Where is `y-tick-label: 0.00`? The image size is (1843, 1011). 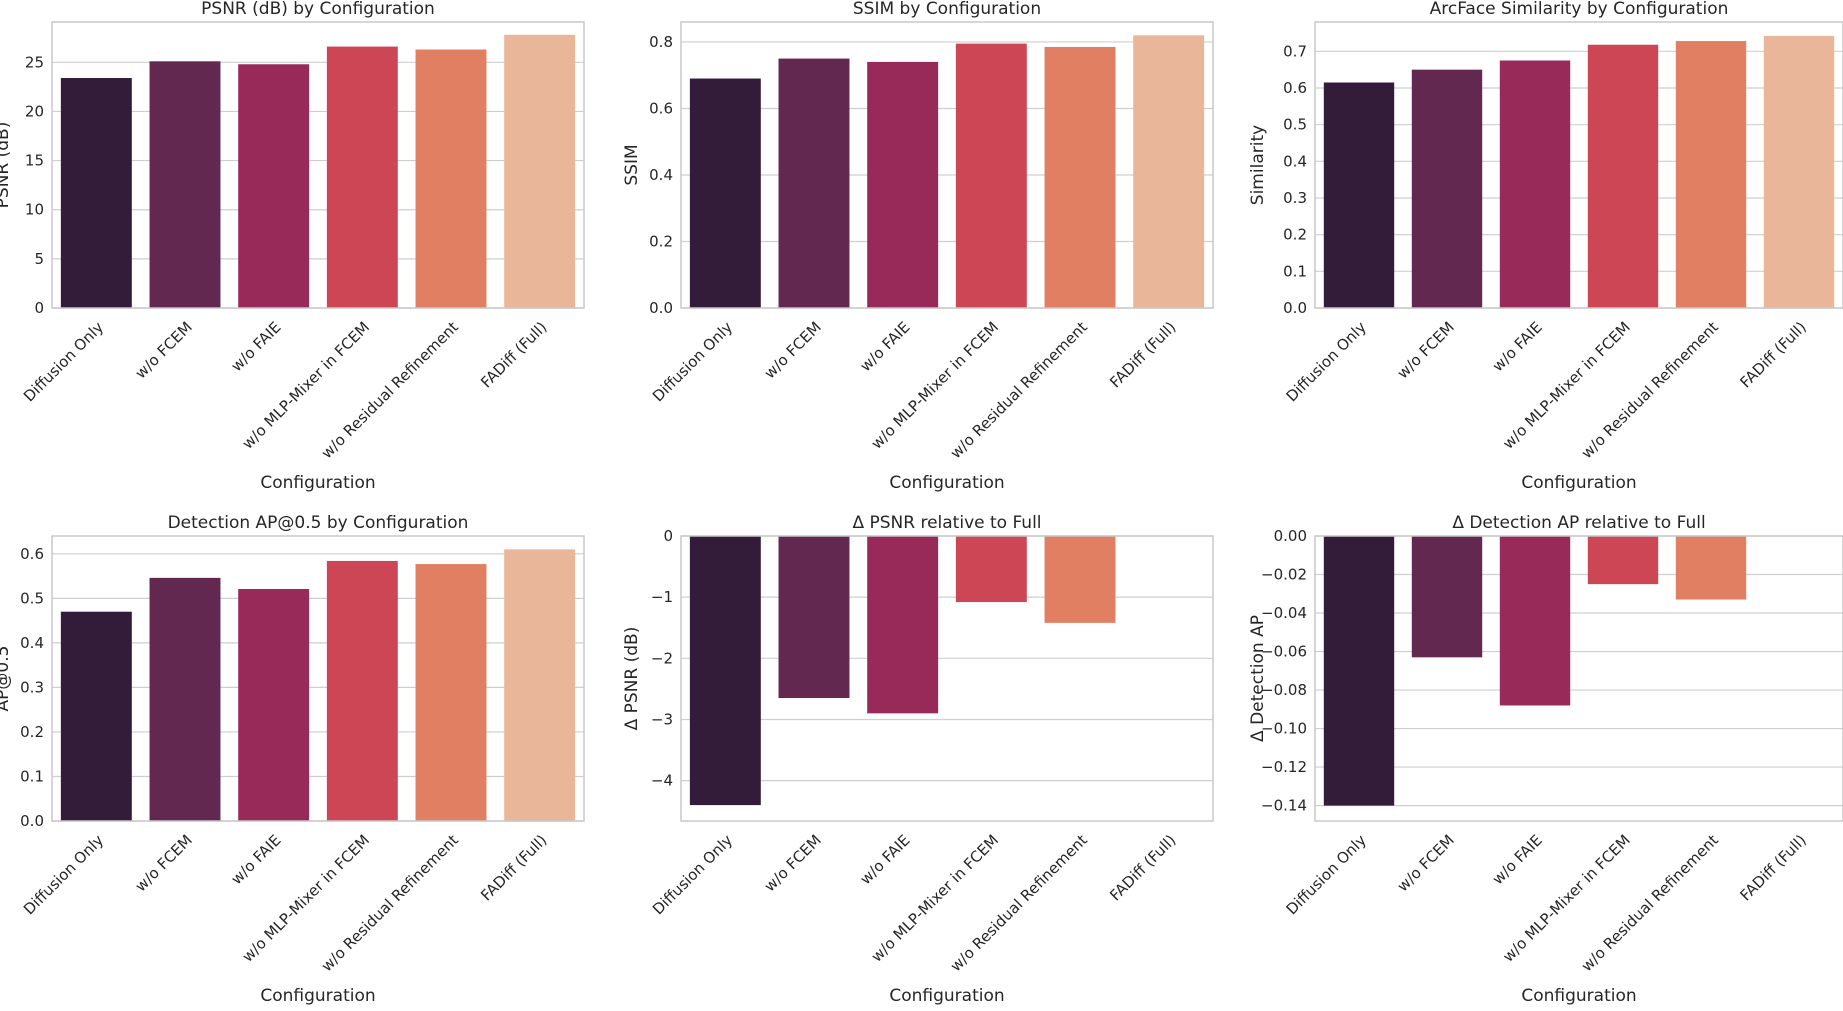 y-tick-label: 0.00 is located at coordinates (1290, 536).